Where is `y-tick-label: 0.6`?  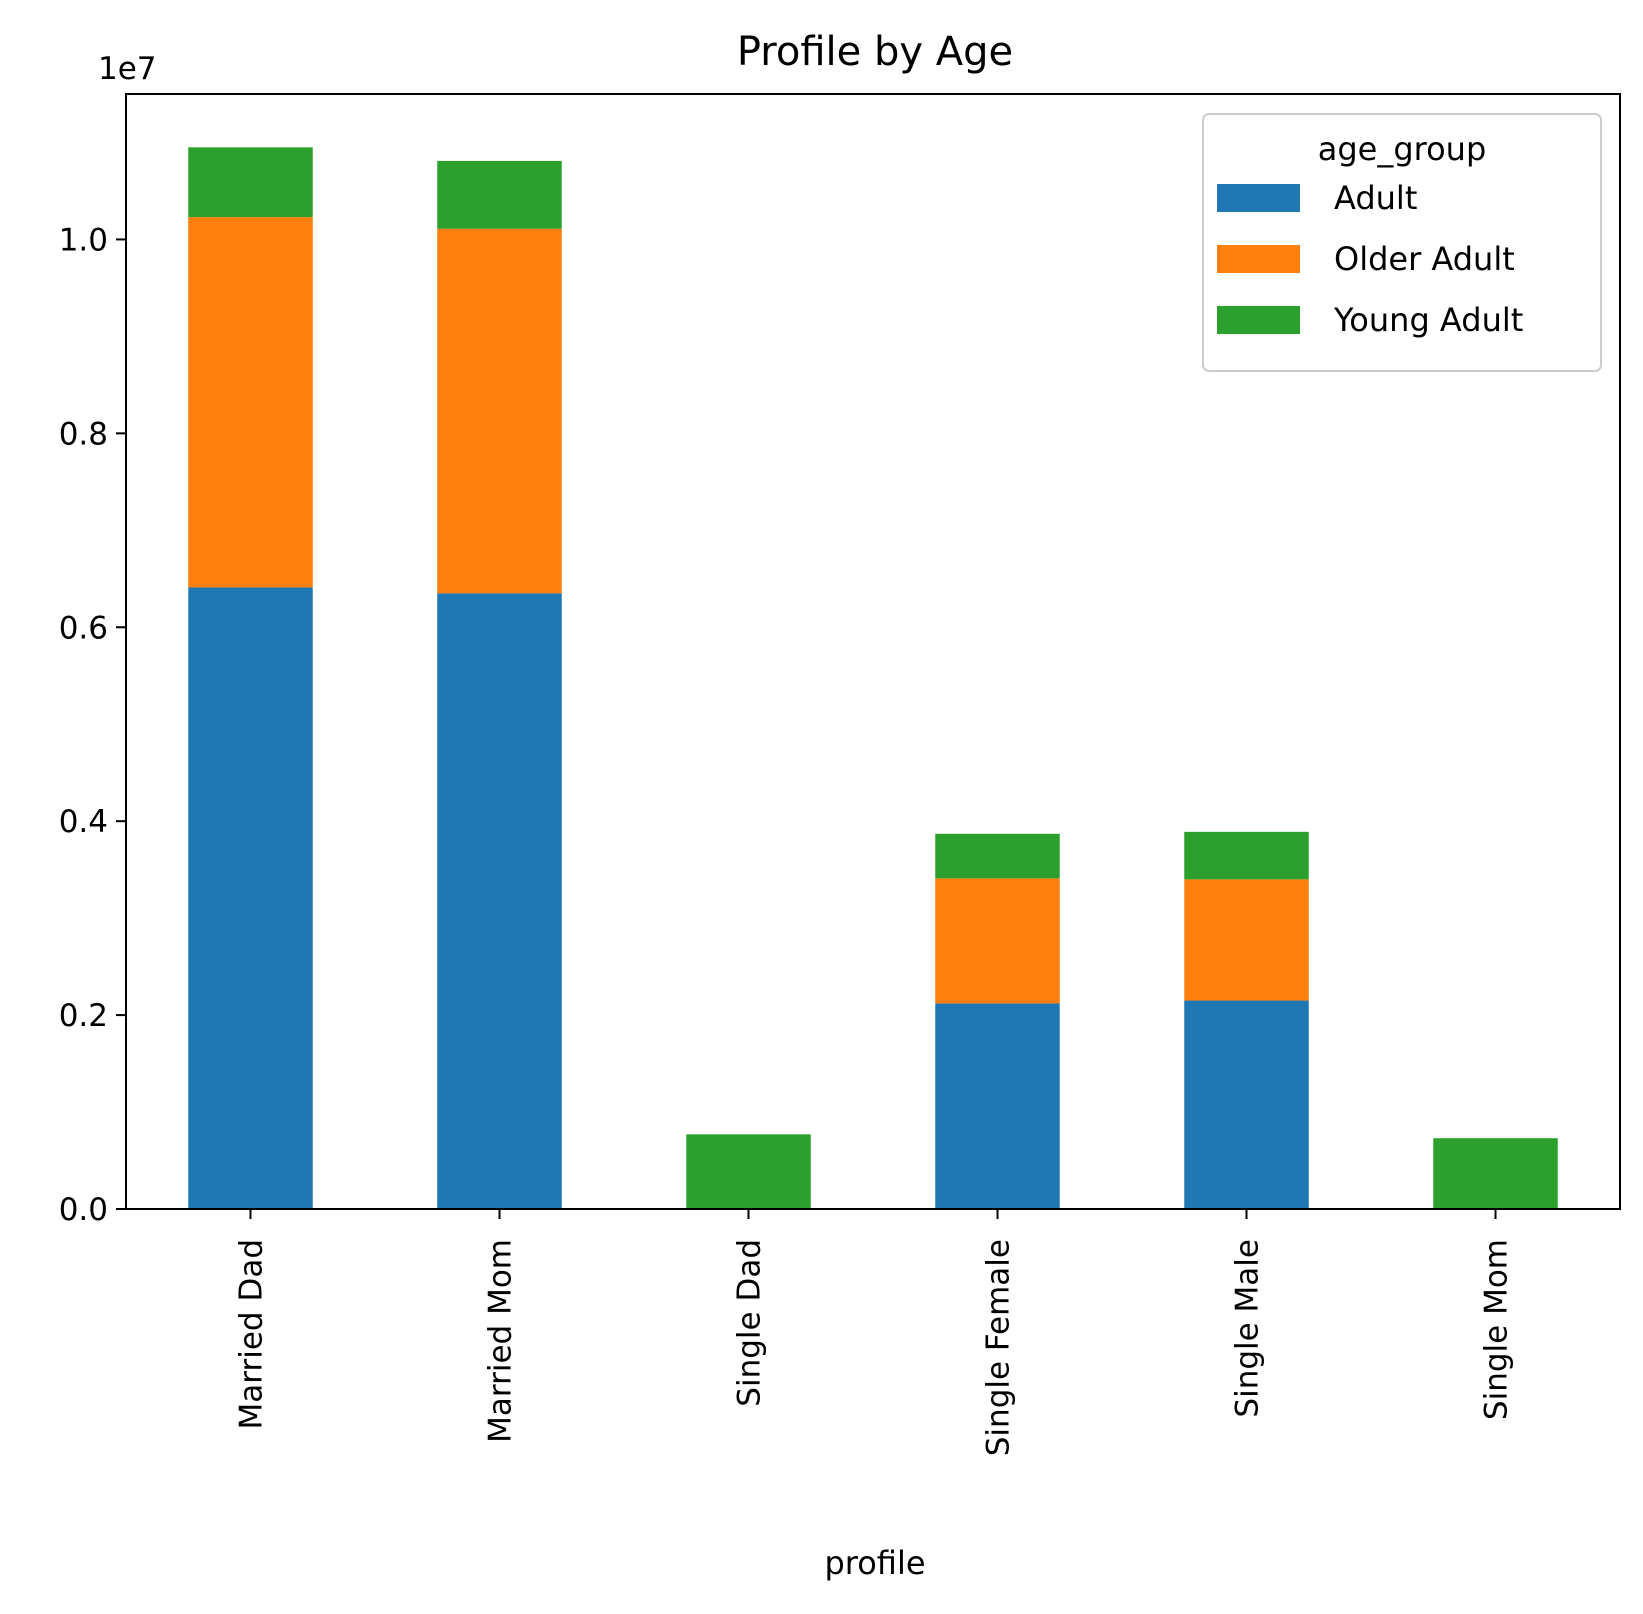 y-tick-label: 0.6 is located at coordinates (83, 628).